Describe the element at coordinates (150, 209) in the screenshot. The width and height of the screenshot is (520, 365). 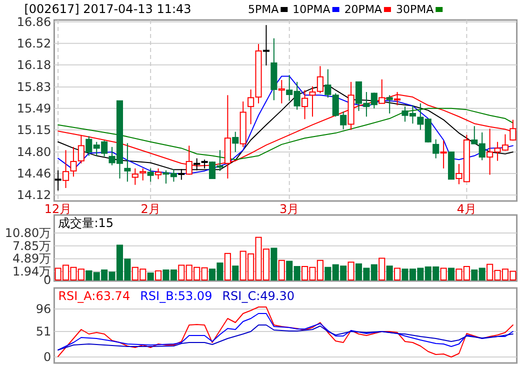
I see `x-tick-label: 2月` at that location.